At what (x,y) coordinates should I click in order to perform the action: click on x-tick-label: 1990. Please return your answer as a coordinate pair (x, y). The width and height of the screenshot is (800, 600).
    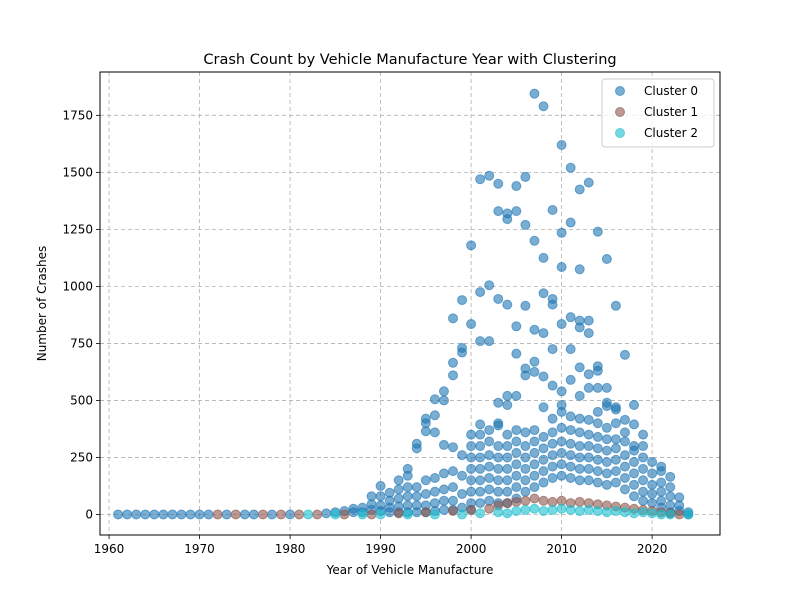
    Looking at the image, I should click on (380, 549).